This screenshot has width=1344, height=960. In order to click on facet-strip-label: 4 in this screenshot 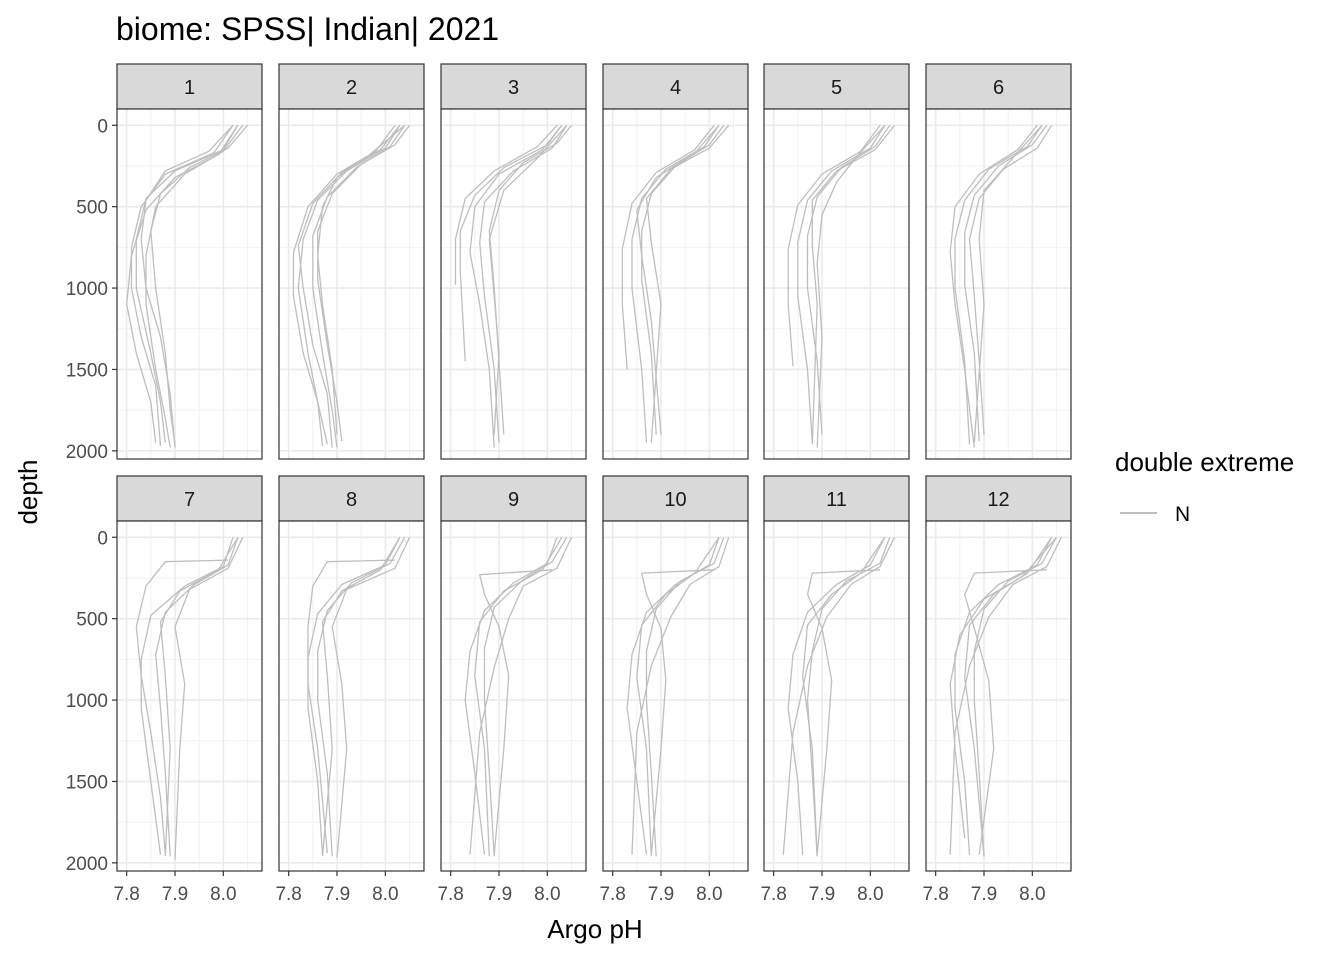, I will do `click(675, 88)`.